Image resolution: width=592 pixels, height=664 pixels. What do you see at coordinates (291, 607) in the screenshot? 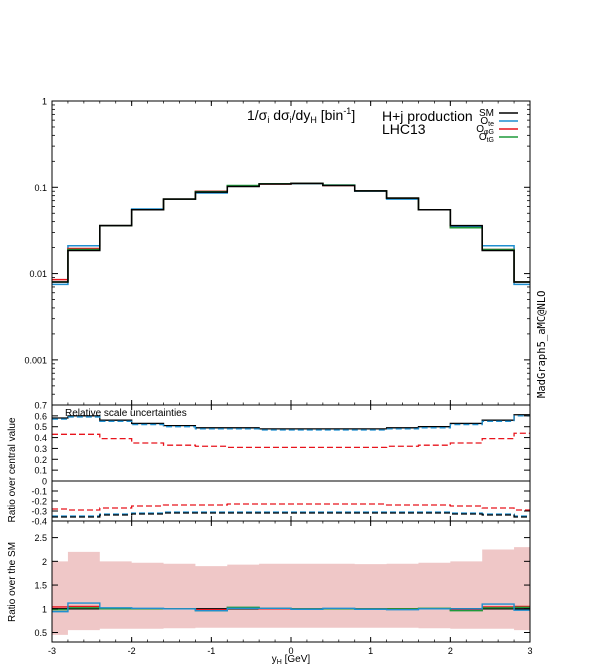
I see `ratio-ote-line` at bounding box center [291, 607].